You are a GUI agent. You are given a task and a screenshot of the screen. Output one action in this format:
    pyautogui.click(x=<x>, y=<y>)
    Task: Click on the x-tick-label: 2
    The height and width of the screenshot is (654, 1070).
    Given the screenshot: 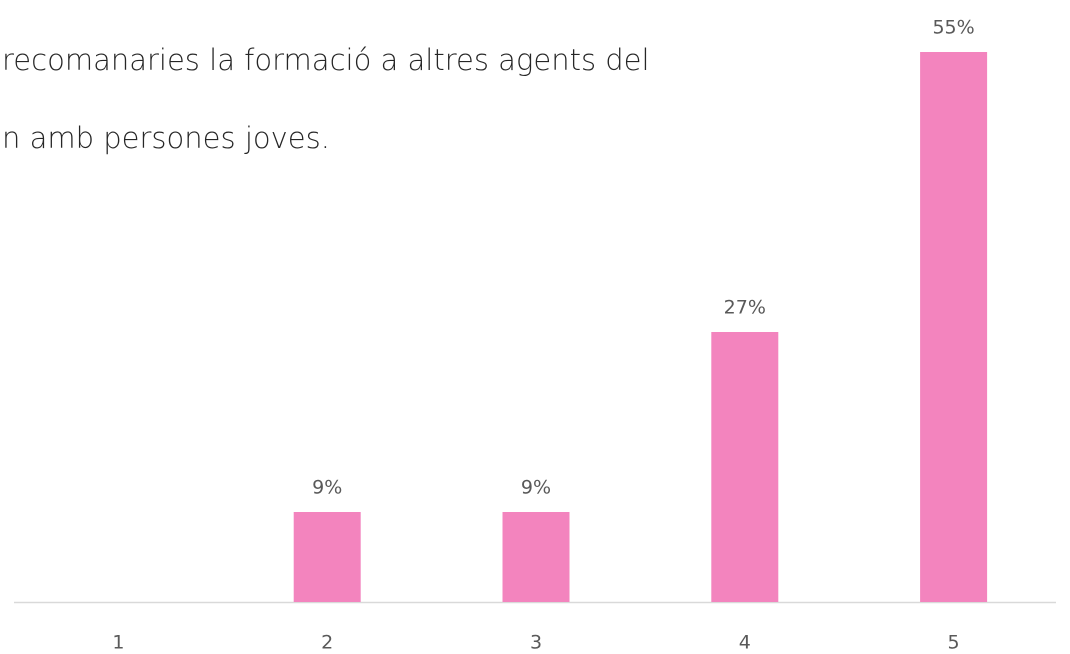 What is the action you would take?
    pyautogui.click(x=327, y=643)
    